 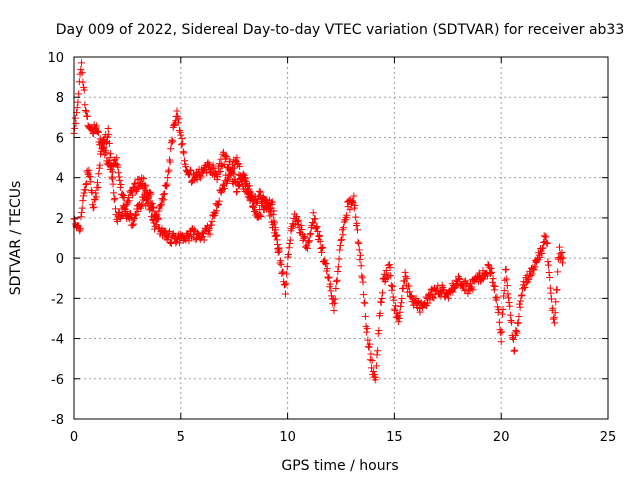 What do you see at coordinates (394, 437) in the screenshot?
I see `x-tick-label: 15` at bounding box center [394, 437].